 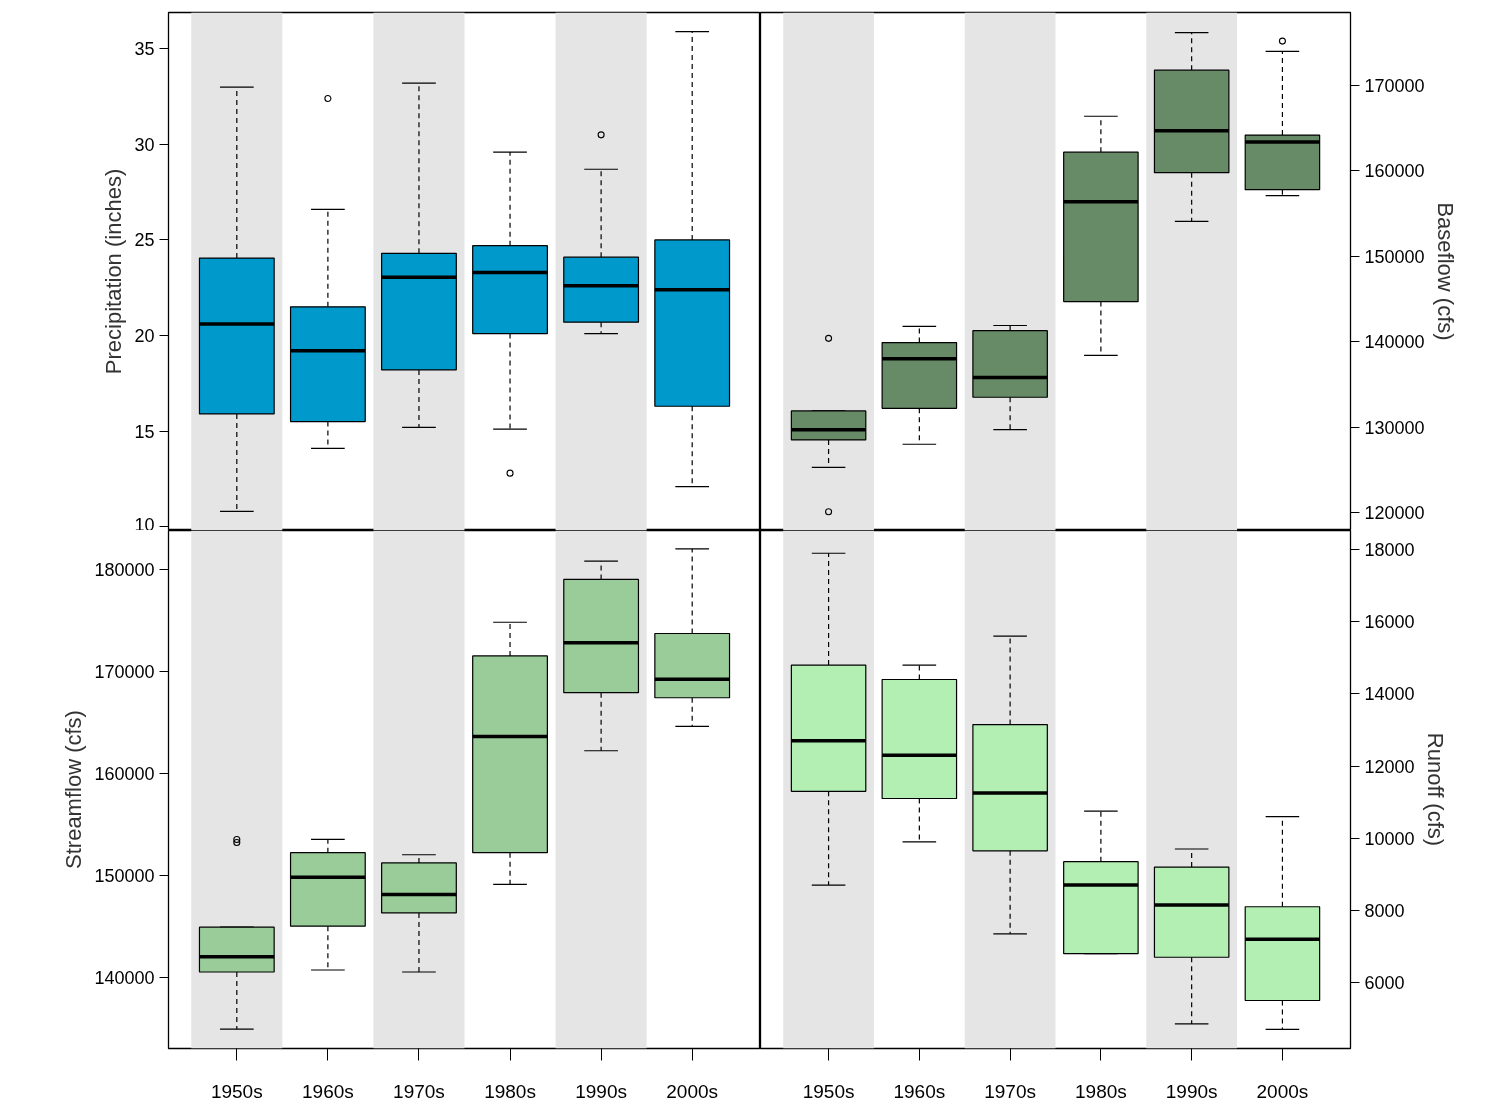 What do you see at coordinates (144, 144) in the screenshot?
I see `y-tick-label: 30` at bounding box center [144, 144].